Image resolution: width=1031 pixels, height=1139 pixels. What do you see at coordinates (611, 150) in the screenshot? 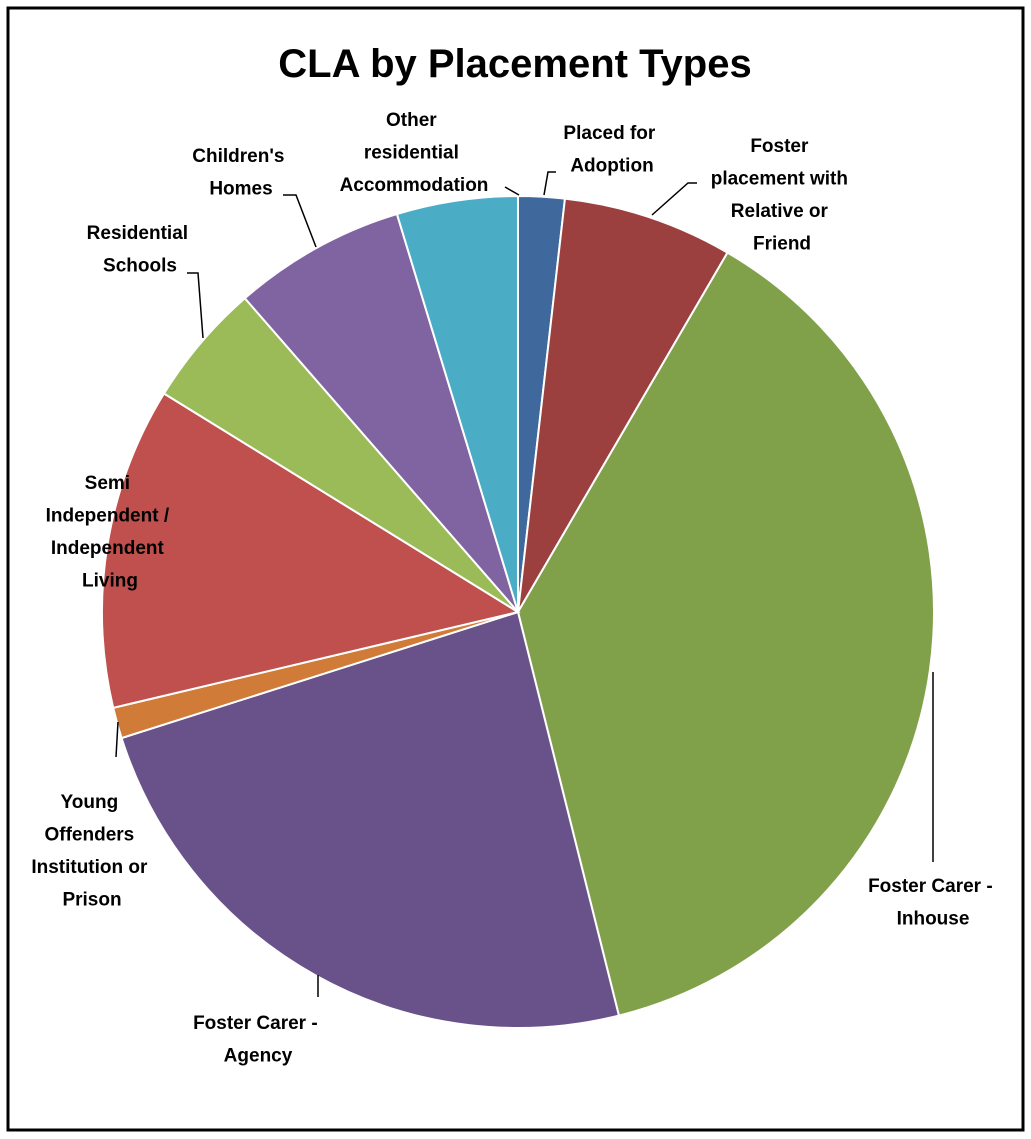
I see `slice-label: Placed for Adoption` at bounding box center [611, 150].